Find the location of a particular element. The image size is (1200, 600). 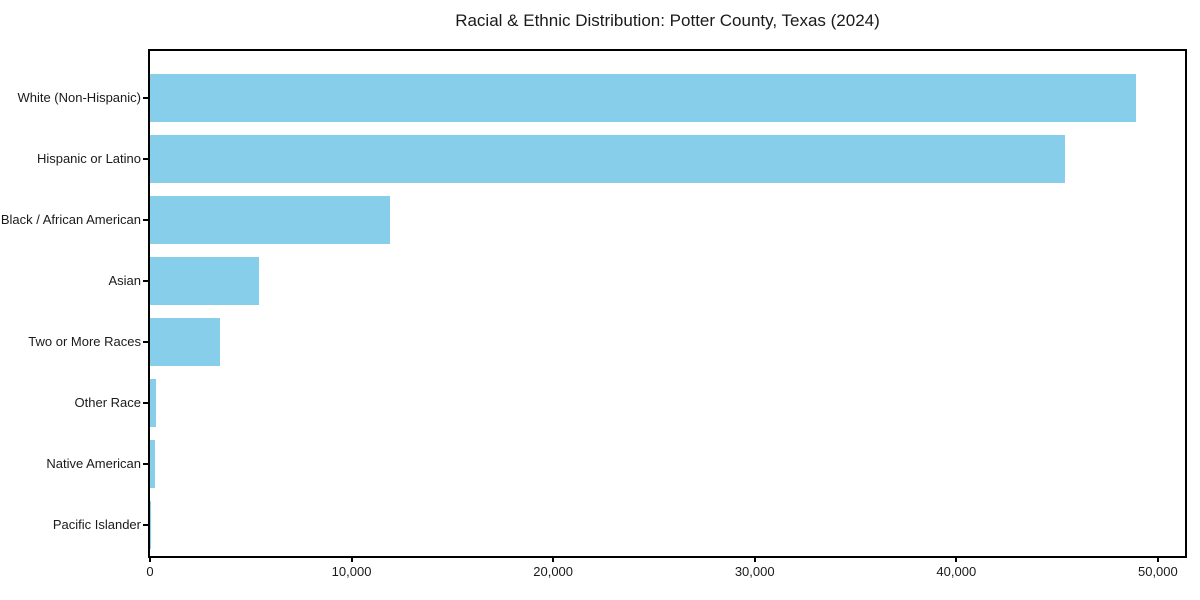

x-tick-label: 0 is located at coordinates (150, 571).